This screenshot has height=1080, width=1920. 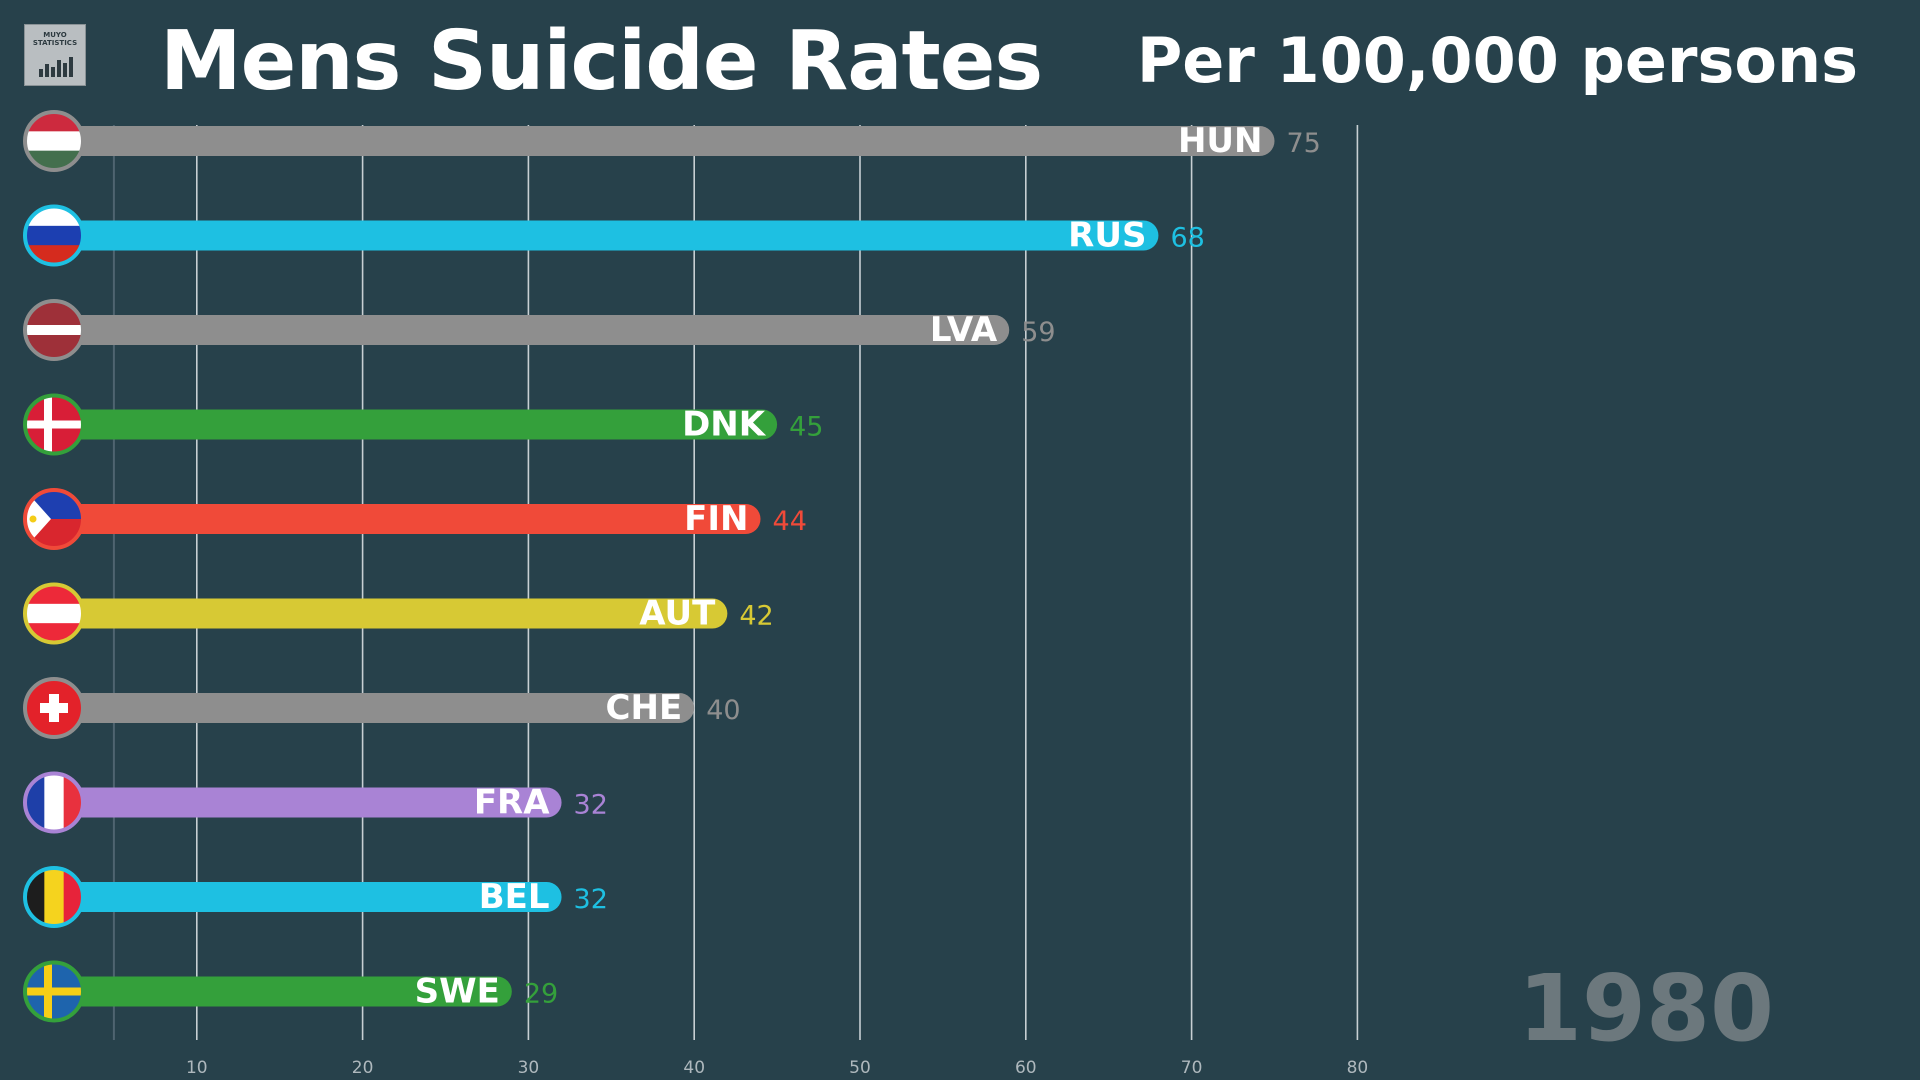 I want to click on bar-rus, so click(x=610, y=235).